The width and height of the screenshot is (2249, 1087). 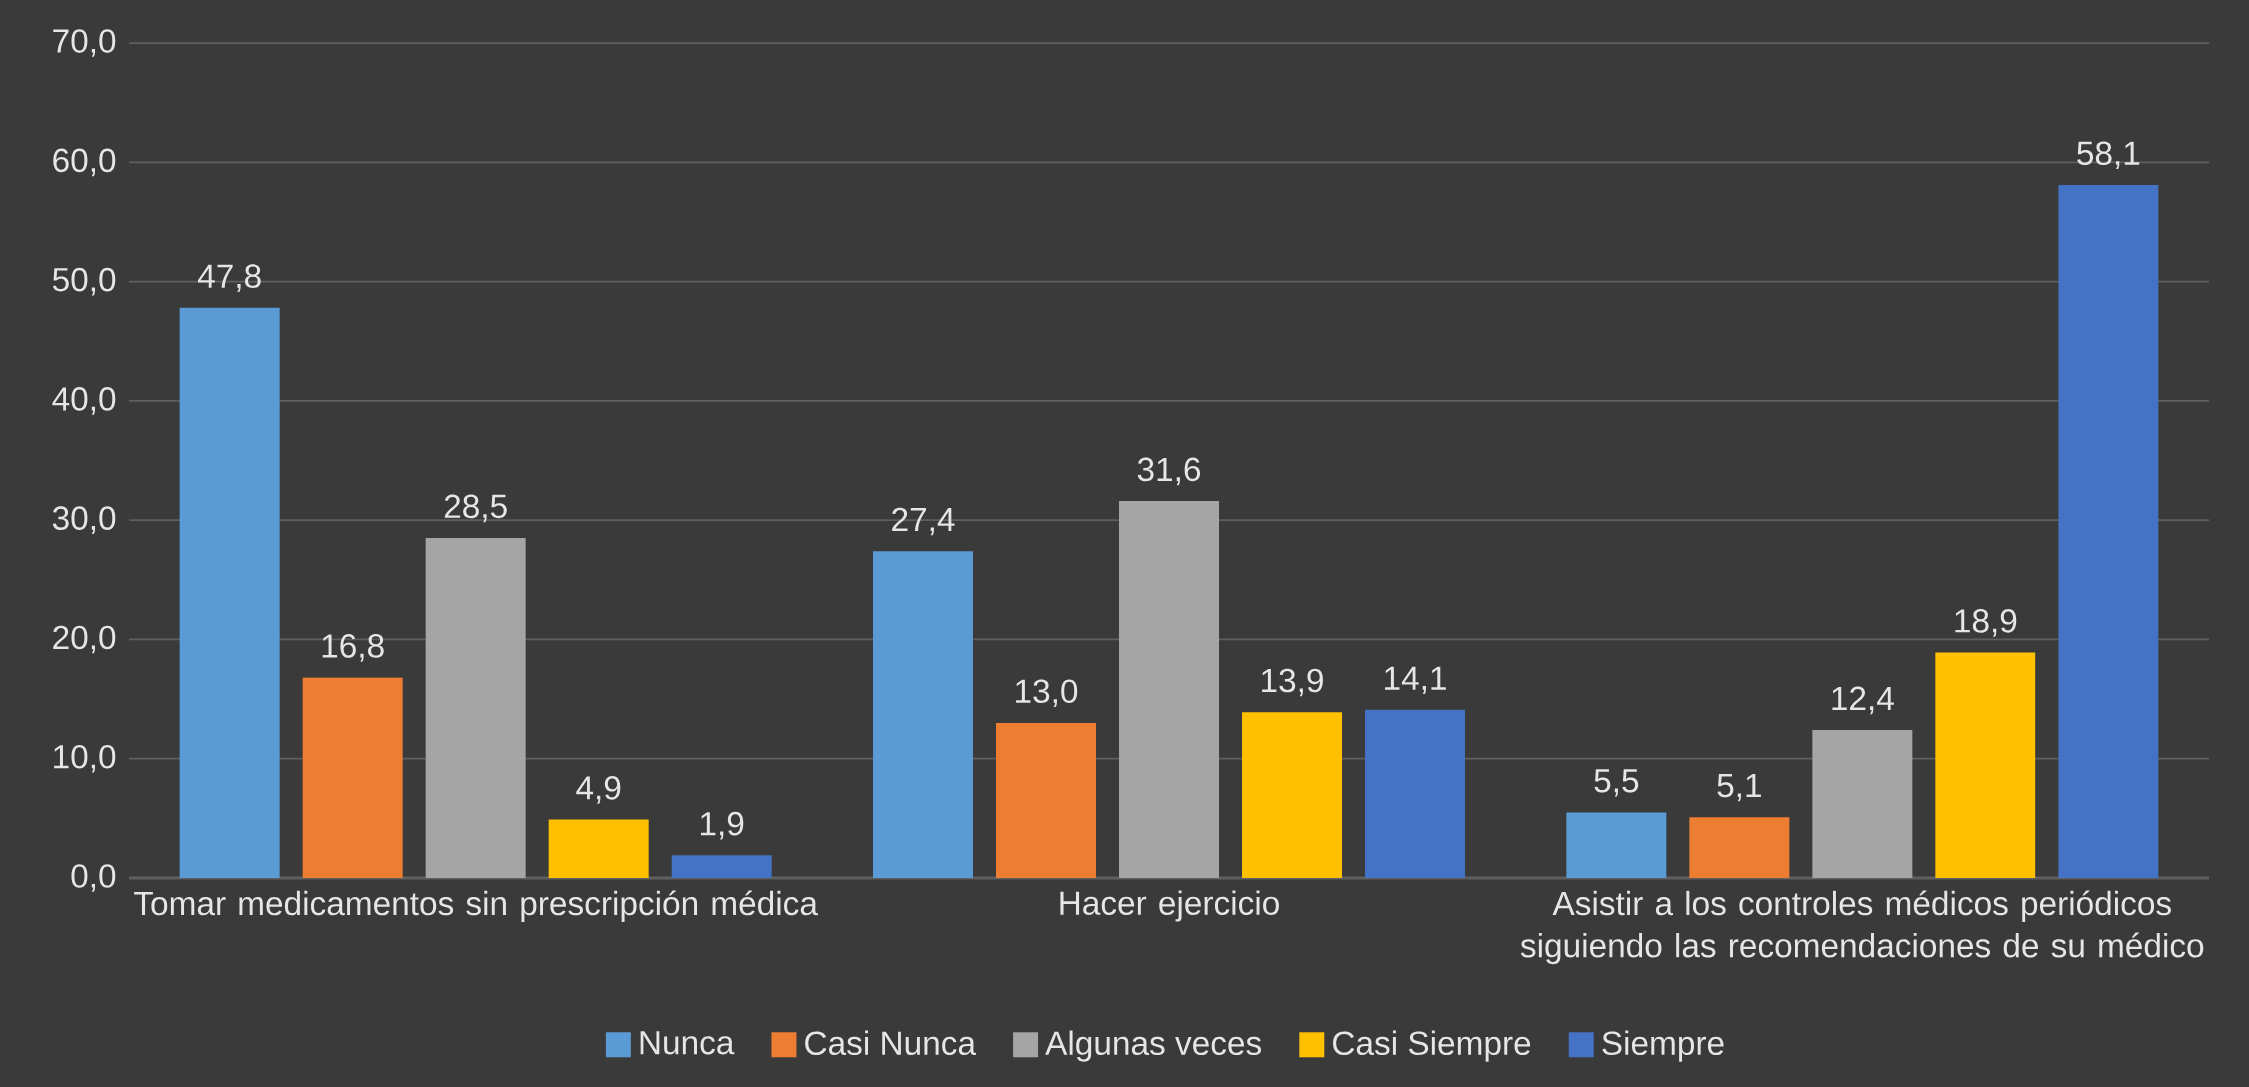 What do you see at coordinates (1862, 927) in the screenshot?
I see `x-tick-label: Asistir a los controles médicos periódicos siguiendo las recomendaciones de su médico` at bounding box center [1862, 927].